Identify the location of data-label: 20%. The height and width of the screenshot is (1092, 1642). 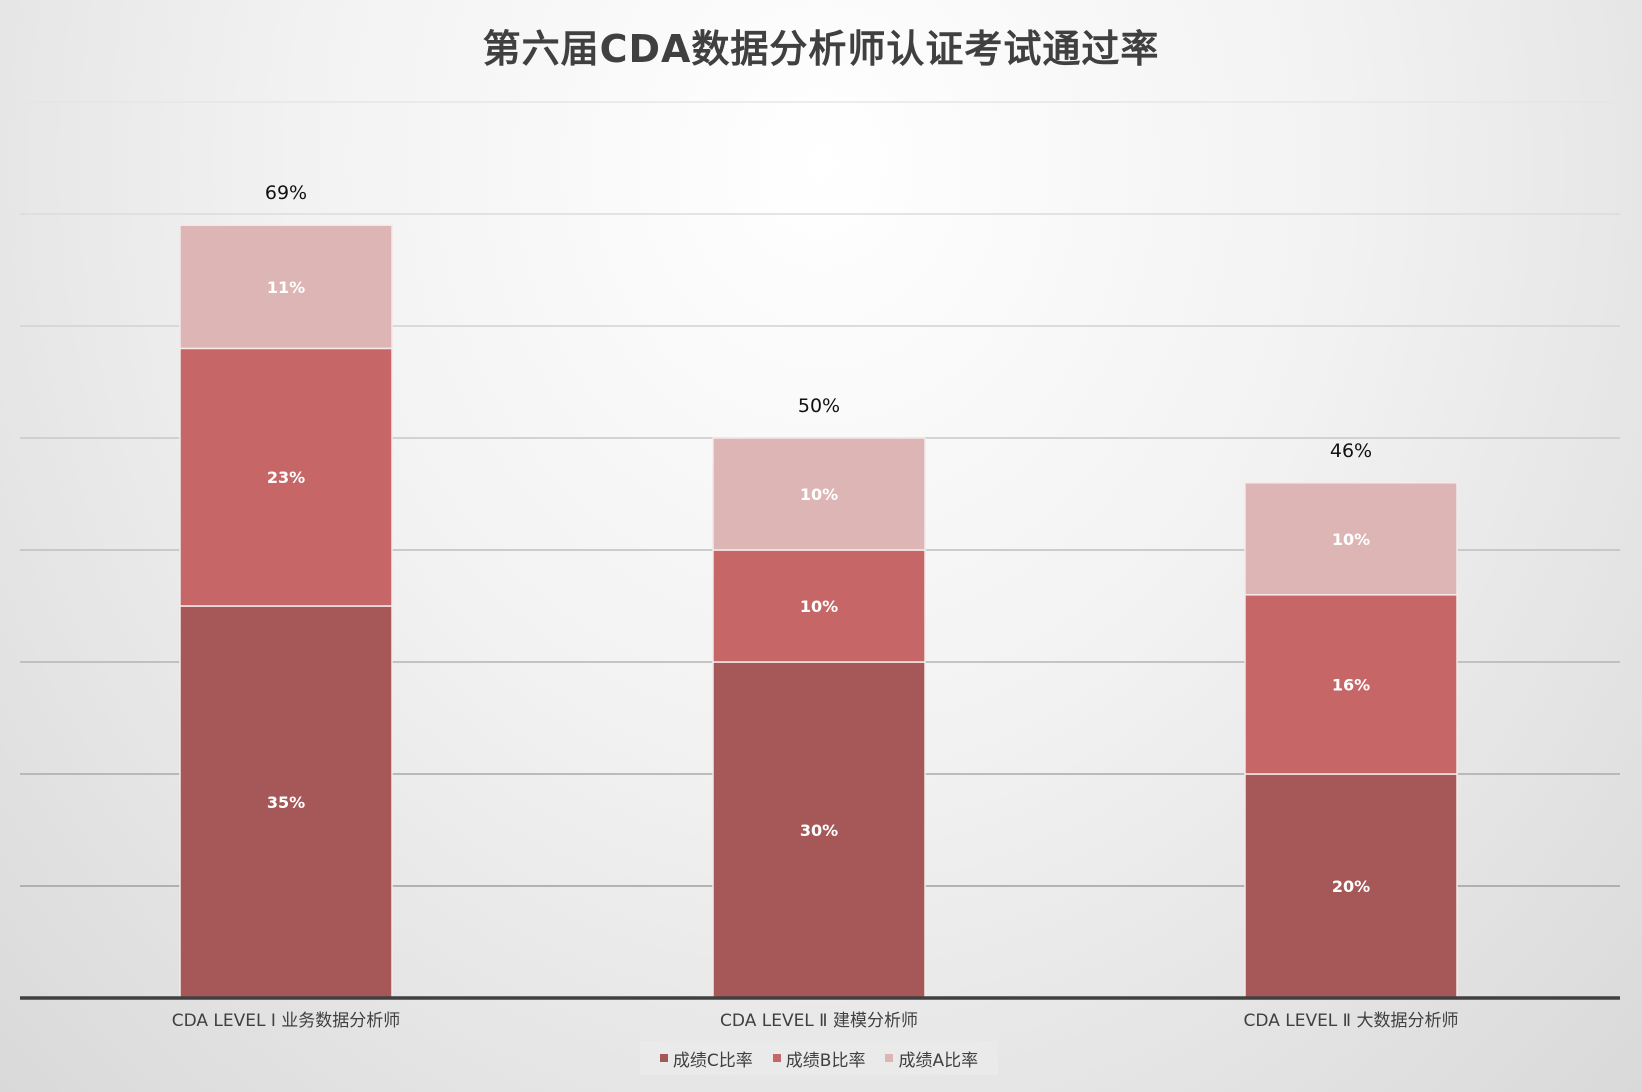
(1351, 886).